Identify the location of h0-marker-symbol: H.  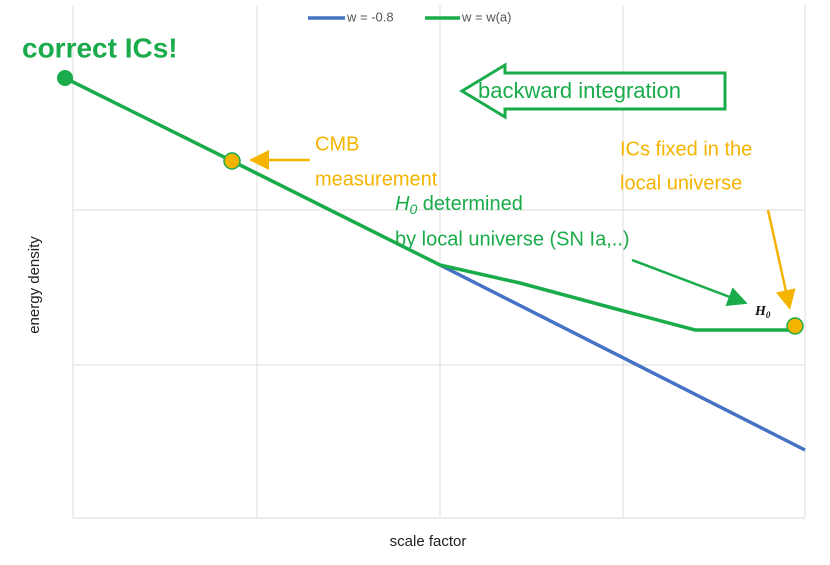
(760, 311).